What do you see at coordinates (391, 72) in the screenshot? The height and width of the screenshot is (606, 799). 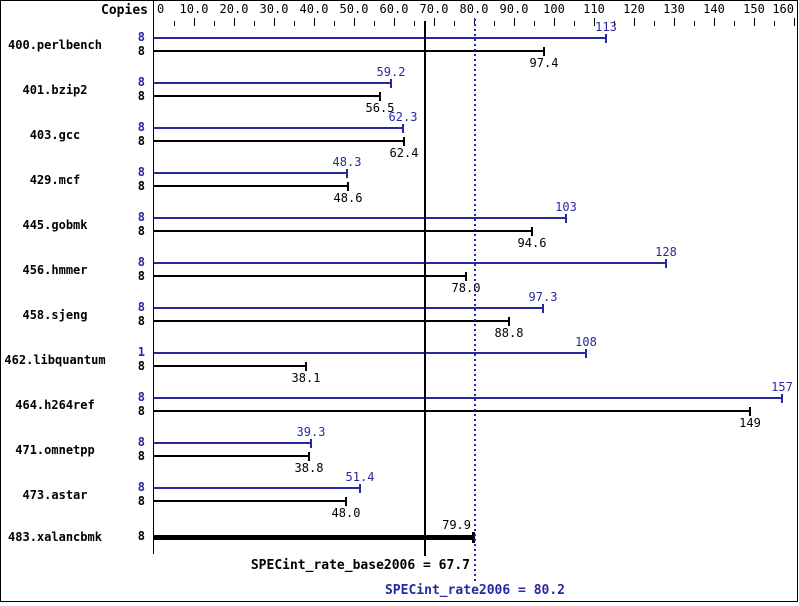 I see `peak-value-label: 59.2` at bounding box center [391, 72].